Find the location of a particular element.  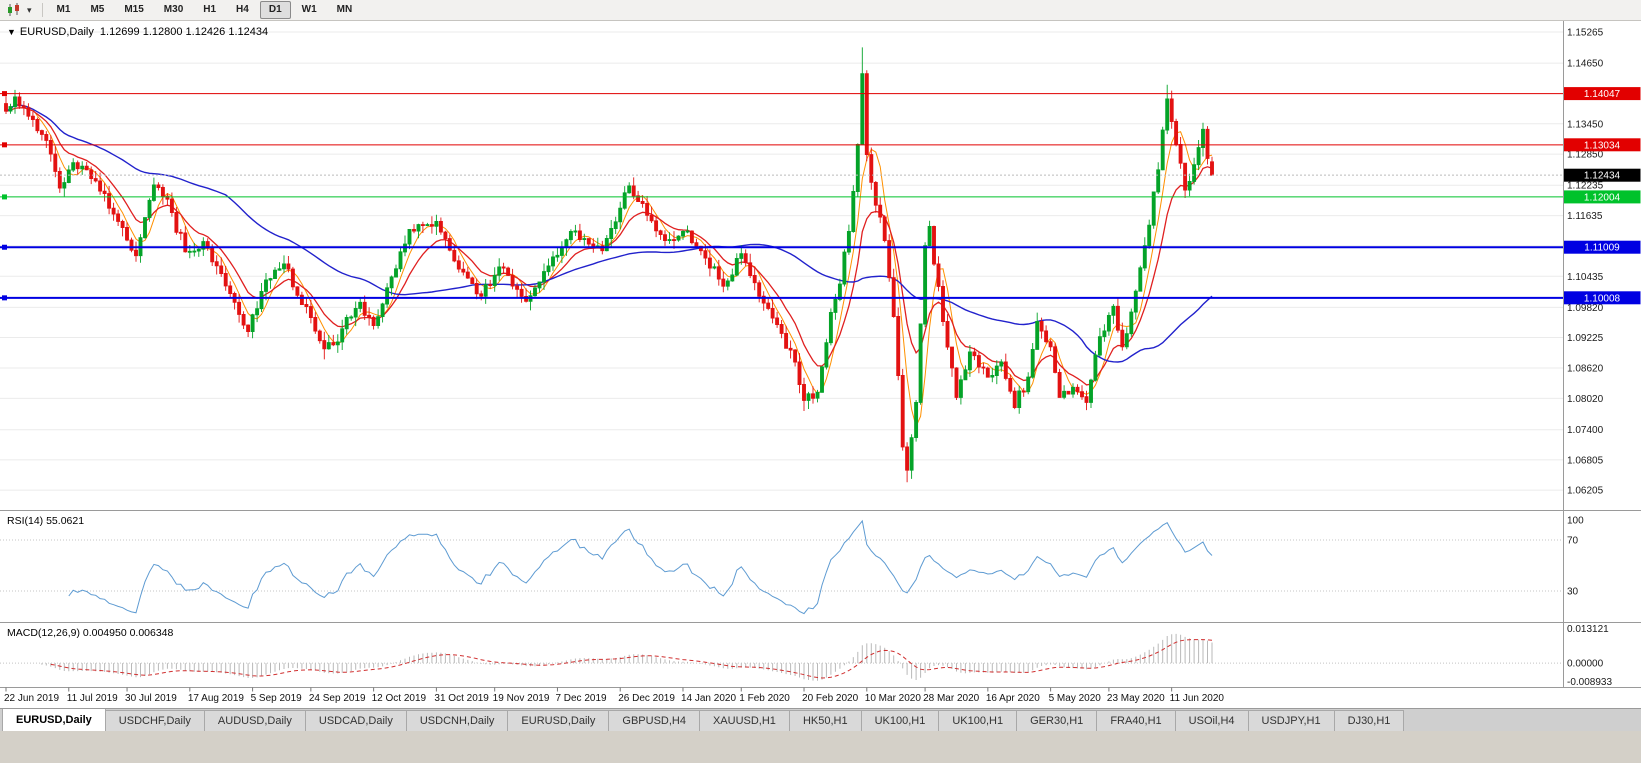

timeframe-button-m5: M5 is located at coordinates (97, 9).